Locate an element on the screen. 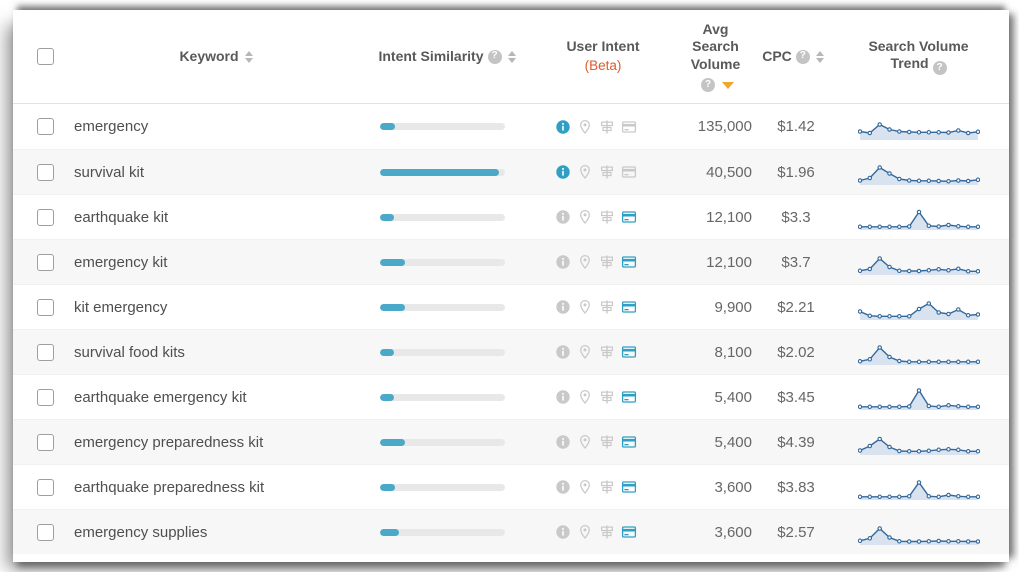  column-header-select is located at coordinates (42, 56).